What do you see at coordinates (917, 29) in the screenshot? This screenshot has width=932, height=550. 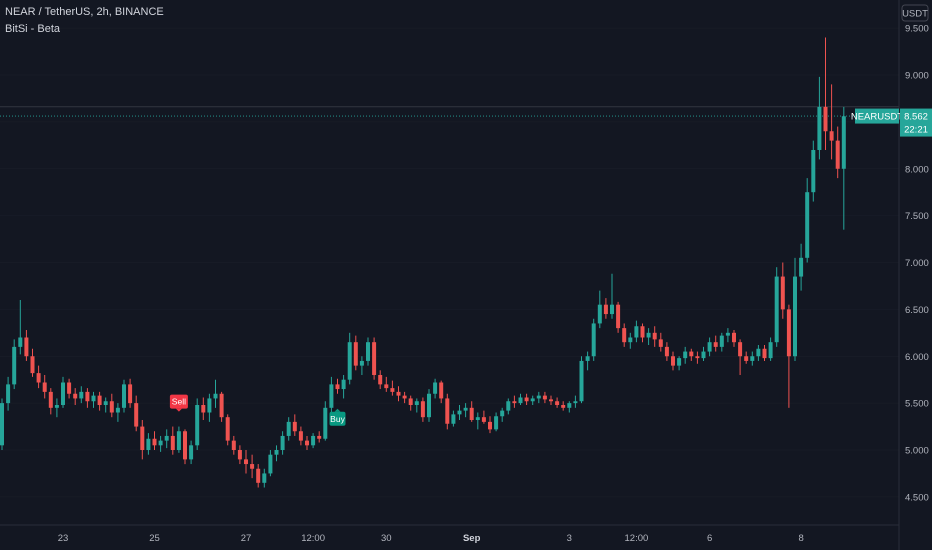 I see `y-tick-label: 9.500` at bounding box center [917, 29].